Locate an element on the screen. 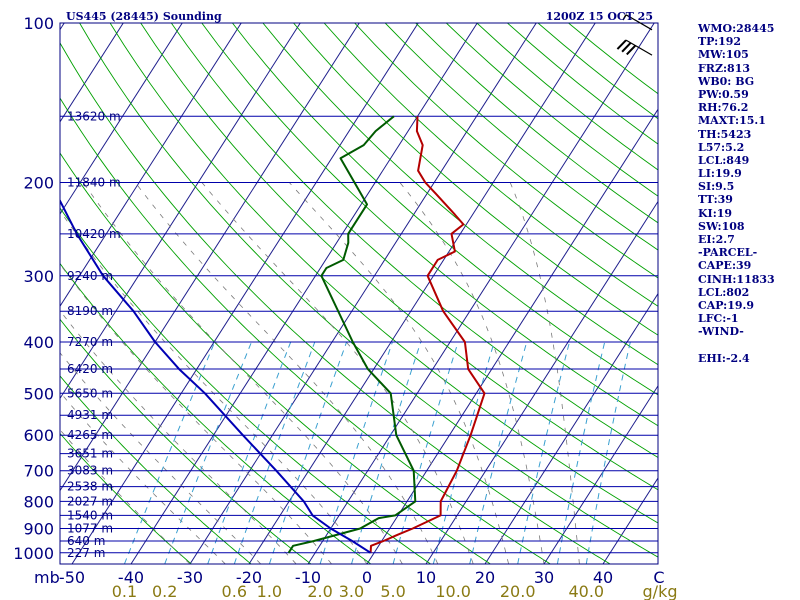  pressure-unit-label: mb is located at coordinates (47, 577).